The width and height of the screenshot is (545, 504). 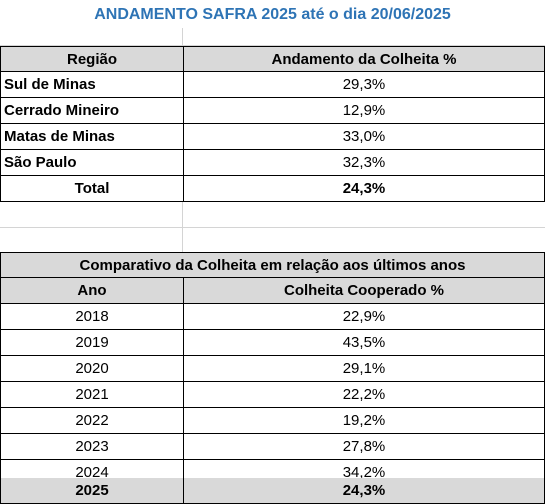 What do you see at coordinates (364, 163) in the screenshot?
I see `region-progress: 32,3%` at bounding box center [364, 163].